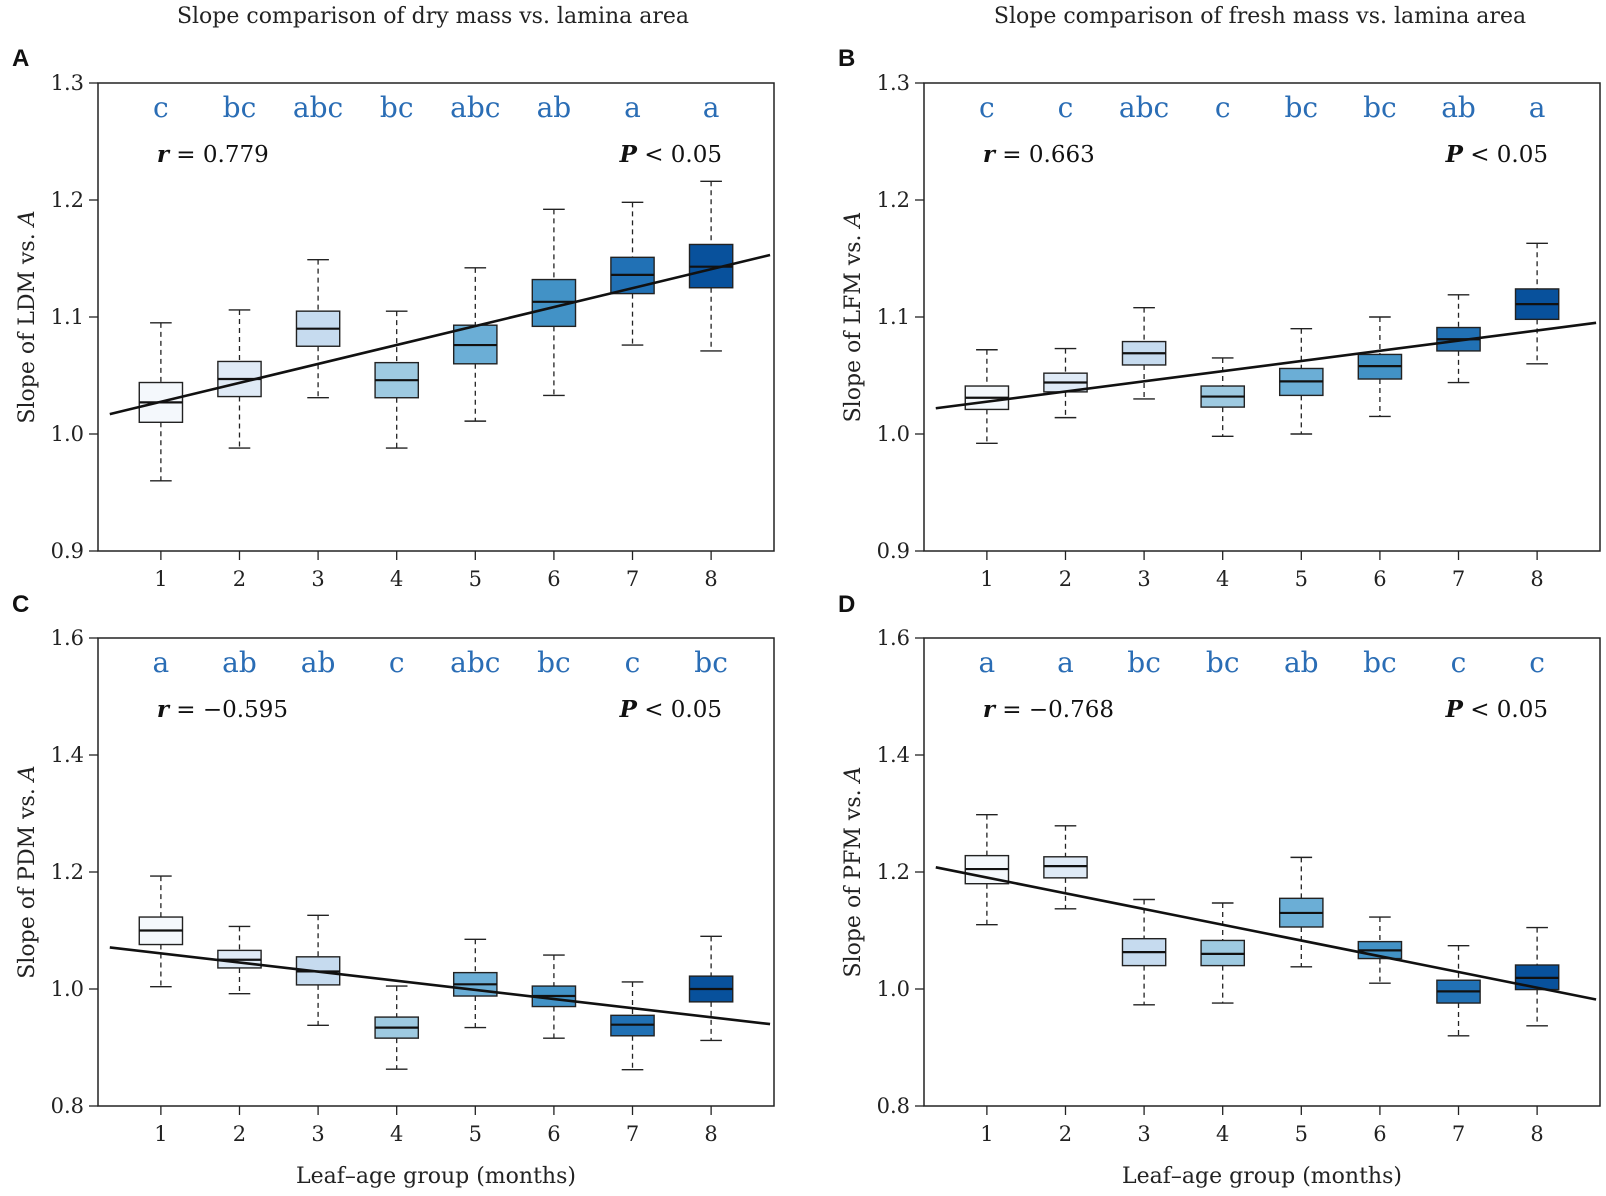 The height and width of the screenshot is (1196, 1606). I want to click on panel-letter: B, so click(846, 58).